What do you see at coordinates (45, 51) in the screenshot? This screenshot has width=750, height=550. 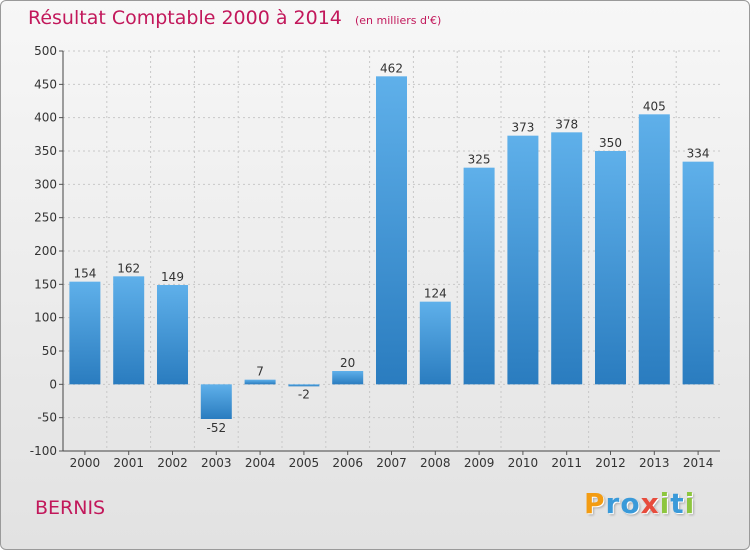 I see `y-tick-label: 500` at bounding box center [45, 51].